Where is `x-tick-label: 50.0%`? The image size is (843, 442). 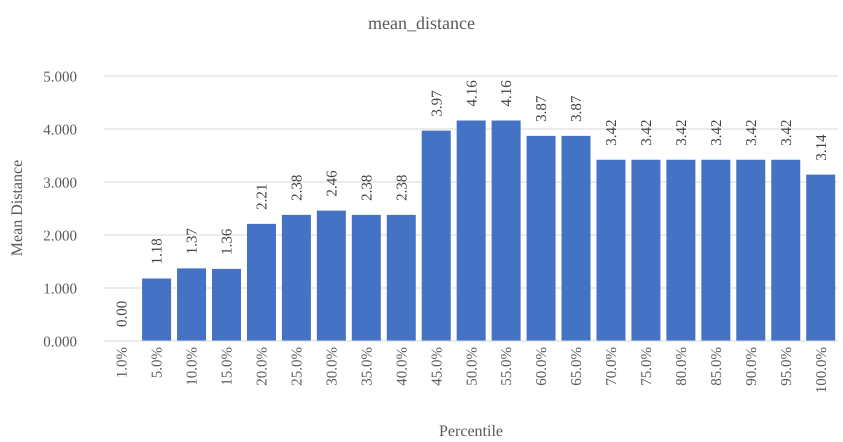 x-tick-label: 50.0% is located at coordinates (472, 366).